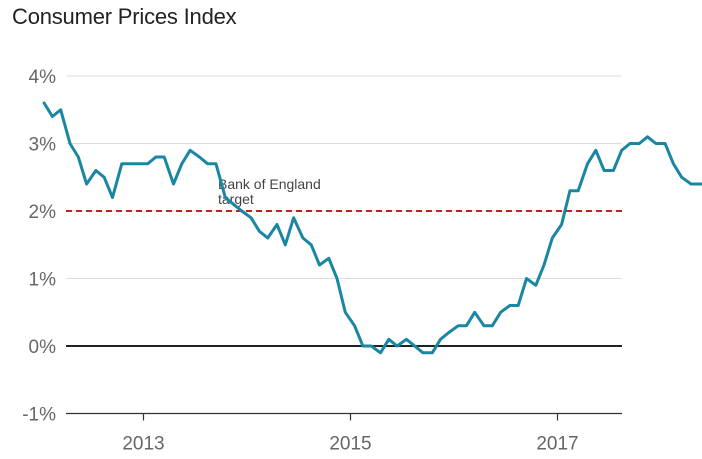 The height and width of the screenshot is (459, 702). I want to click on y-tick-label: 1%, so click(43, 280).